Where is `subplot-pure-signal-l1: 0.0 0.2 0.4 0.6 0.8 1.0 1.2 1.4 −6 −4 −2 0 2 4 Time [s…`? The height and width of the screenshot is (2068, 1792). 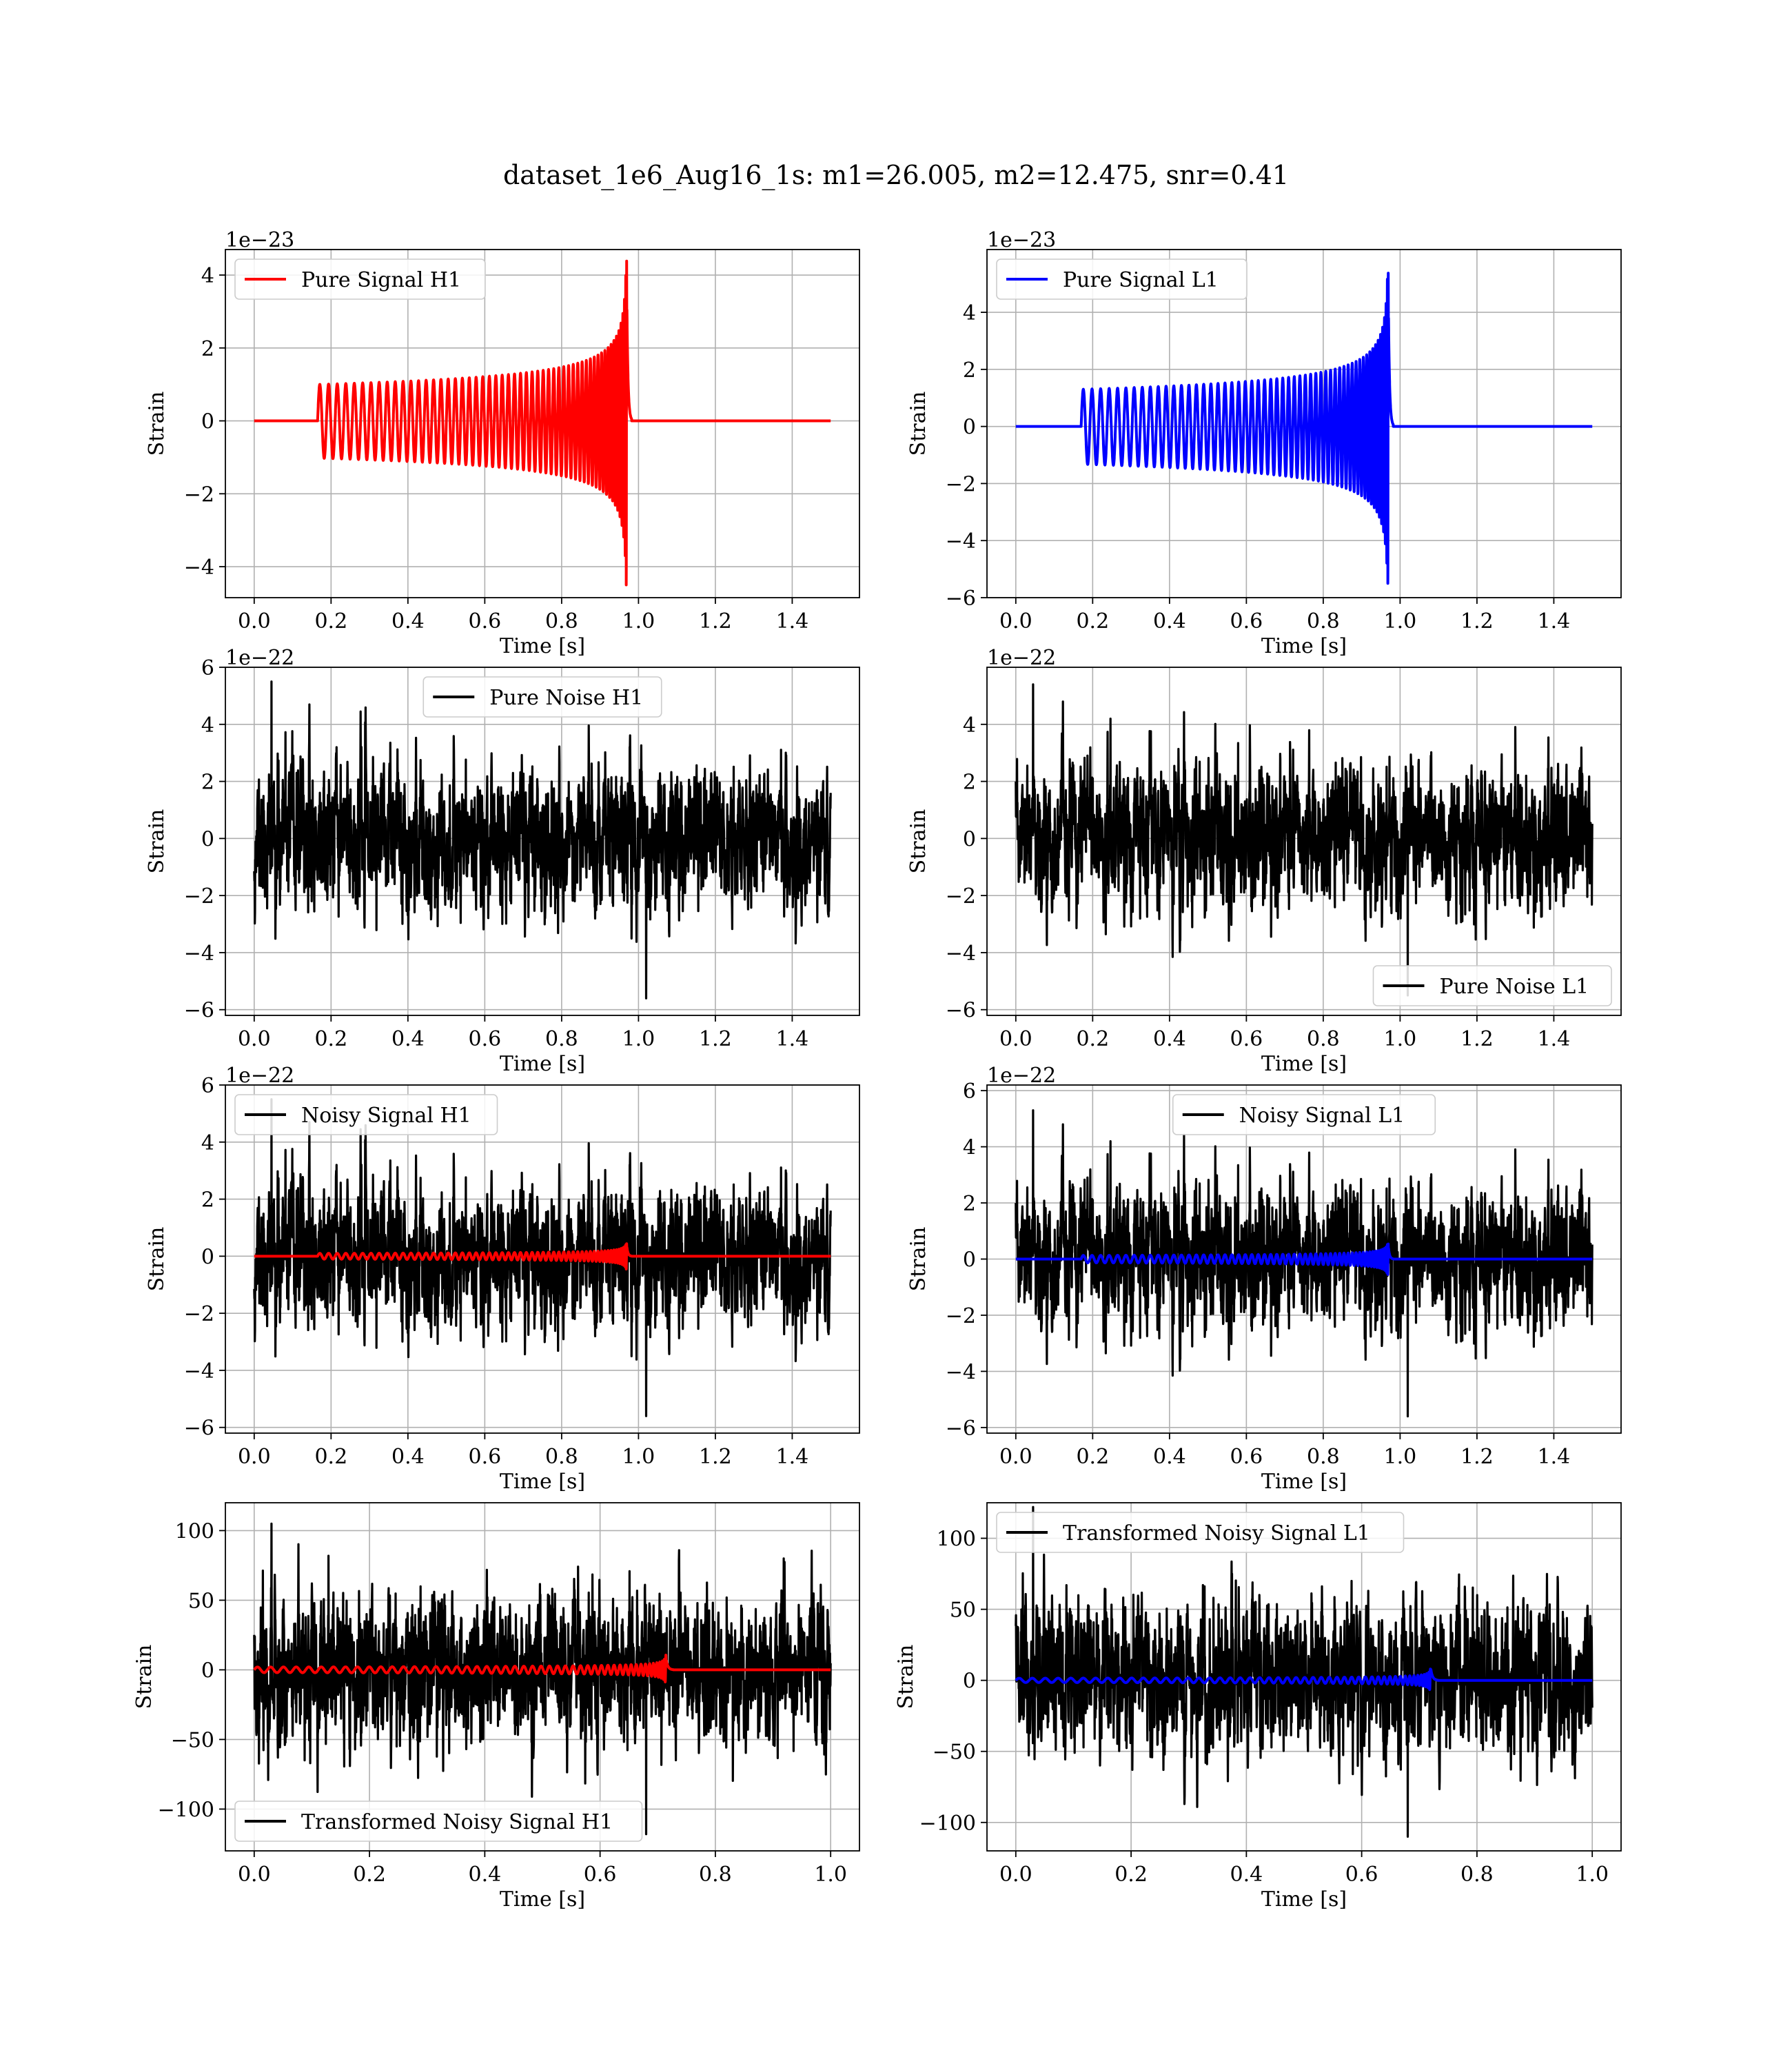 subplot-pure-signal-l1: 0.0 0.2 0.4 0.6 0.8 1.0 1.2 1.4 −6 −4 −2 0 2 4 Time [s… is located at coordinates (1264, 443).